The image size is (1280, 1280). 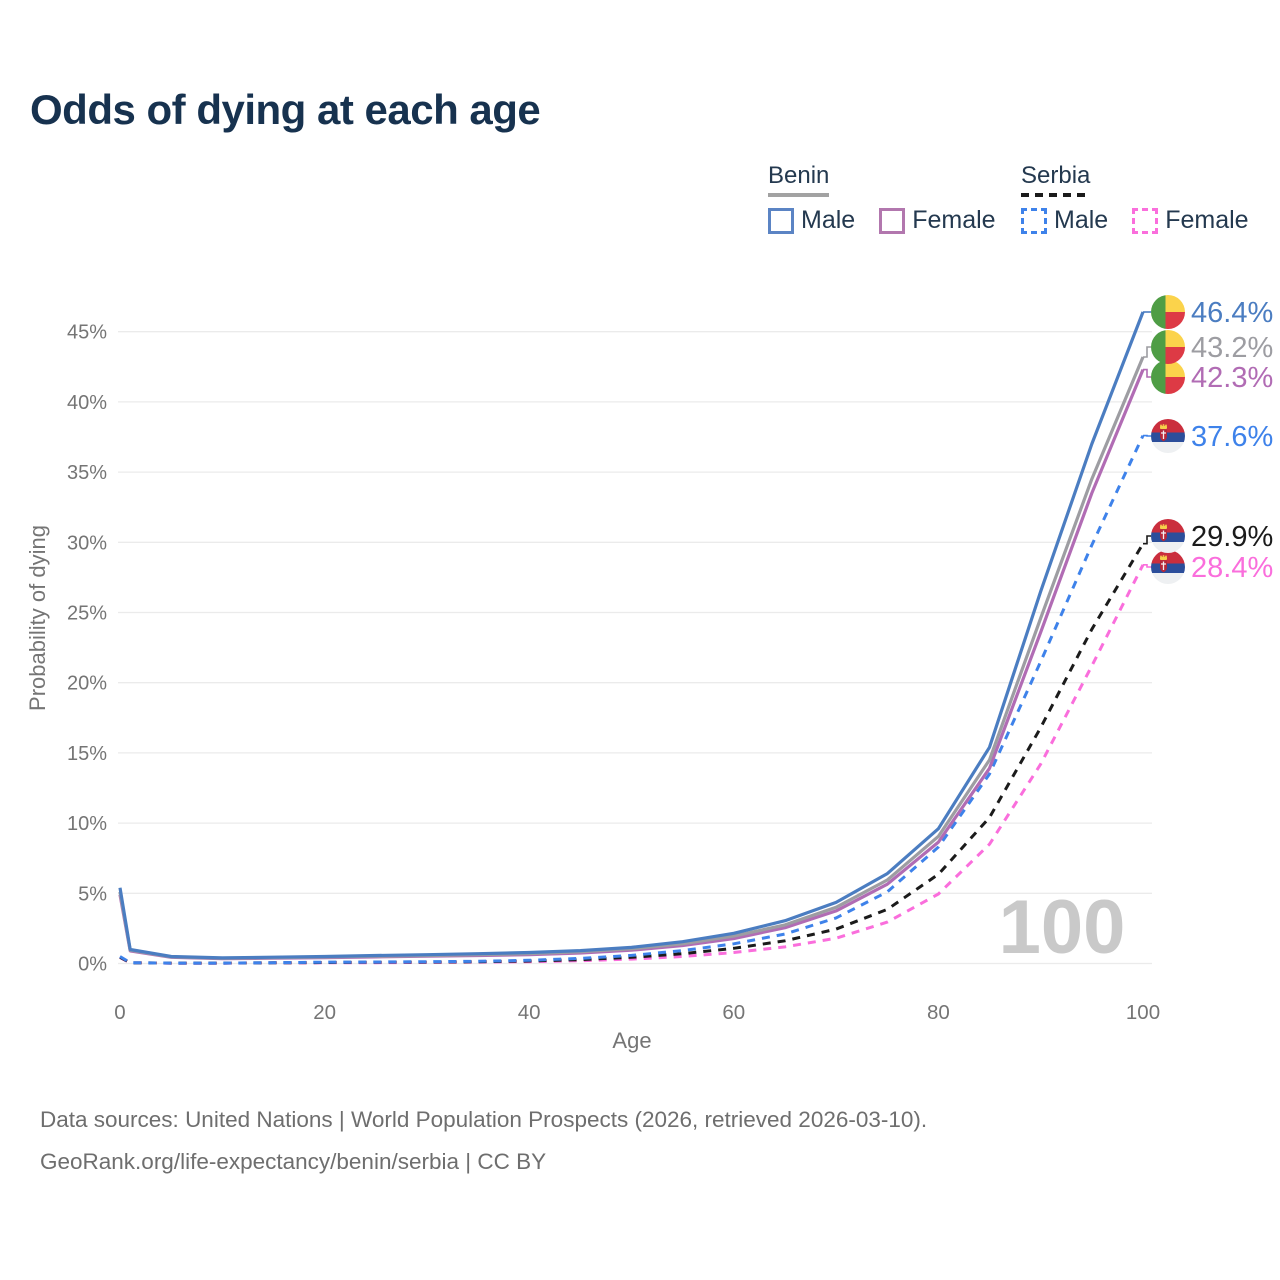 What do you see at coordinates (1232, 313) in the screenshot?
I see `end-label-benin-male: 46.4%` at bounding box center [1232, 313].